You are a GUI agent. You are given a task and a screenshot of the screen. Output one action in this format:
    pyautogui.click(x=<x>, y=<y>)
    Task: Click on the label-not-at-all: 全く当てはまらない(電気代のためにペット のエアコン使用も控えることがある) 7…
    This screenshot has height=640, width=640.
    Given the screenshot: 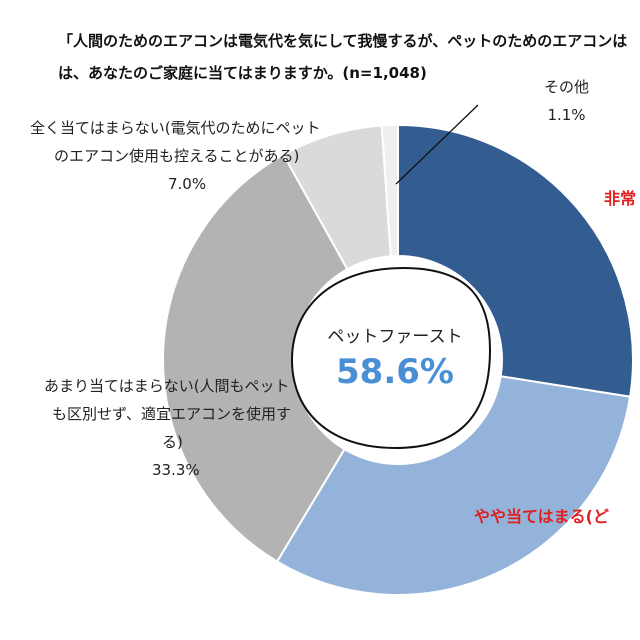 What is the action you would take?
    pyautogui.click(x=175, y=156)
    